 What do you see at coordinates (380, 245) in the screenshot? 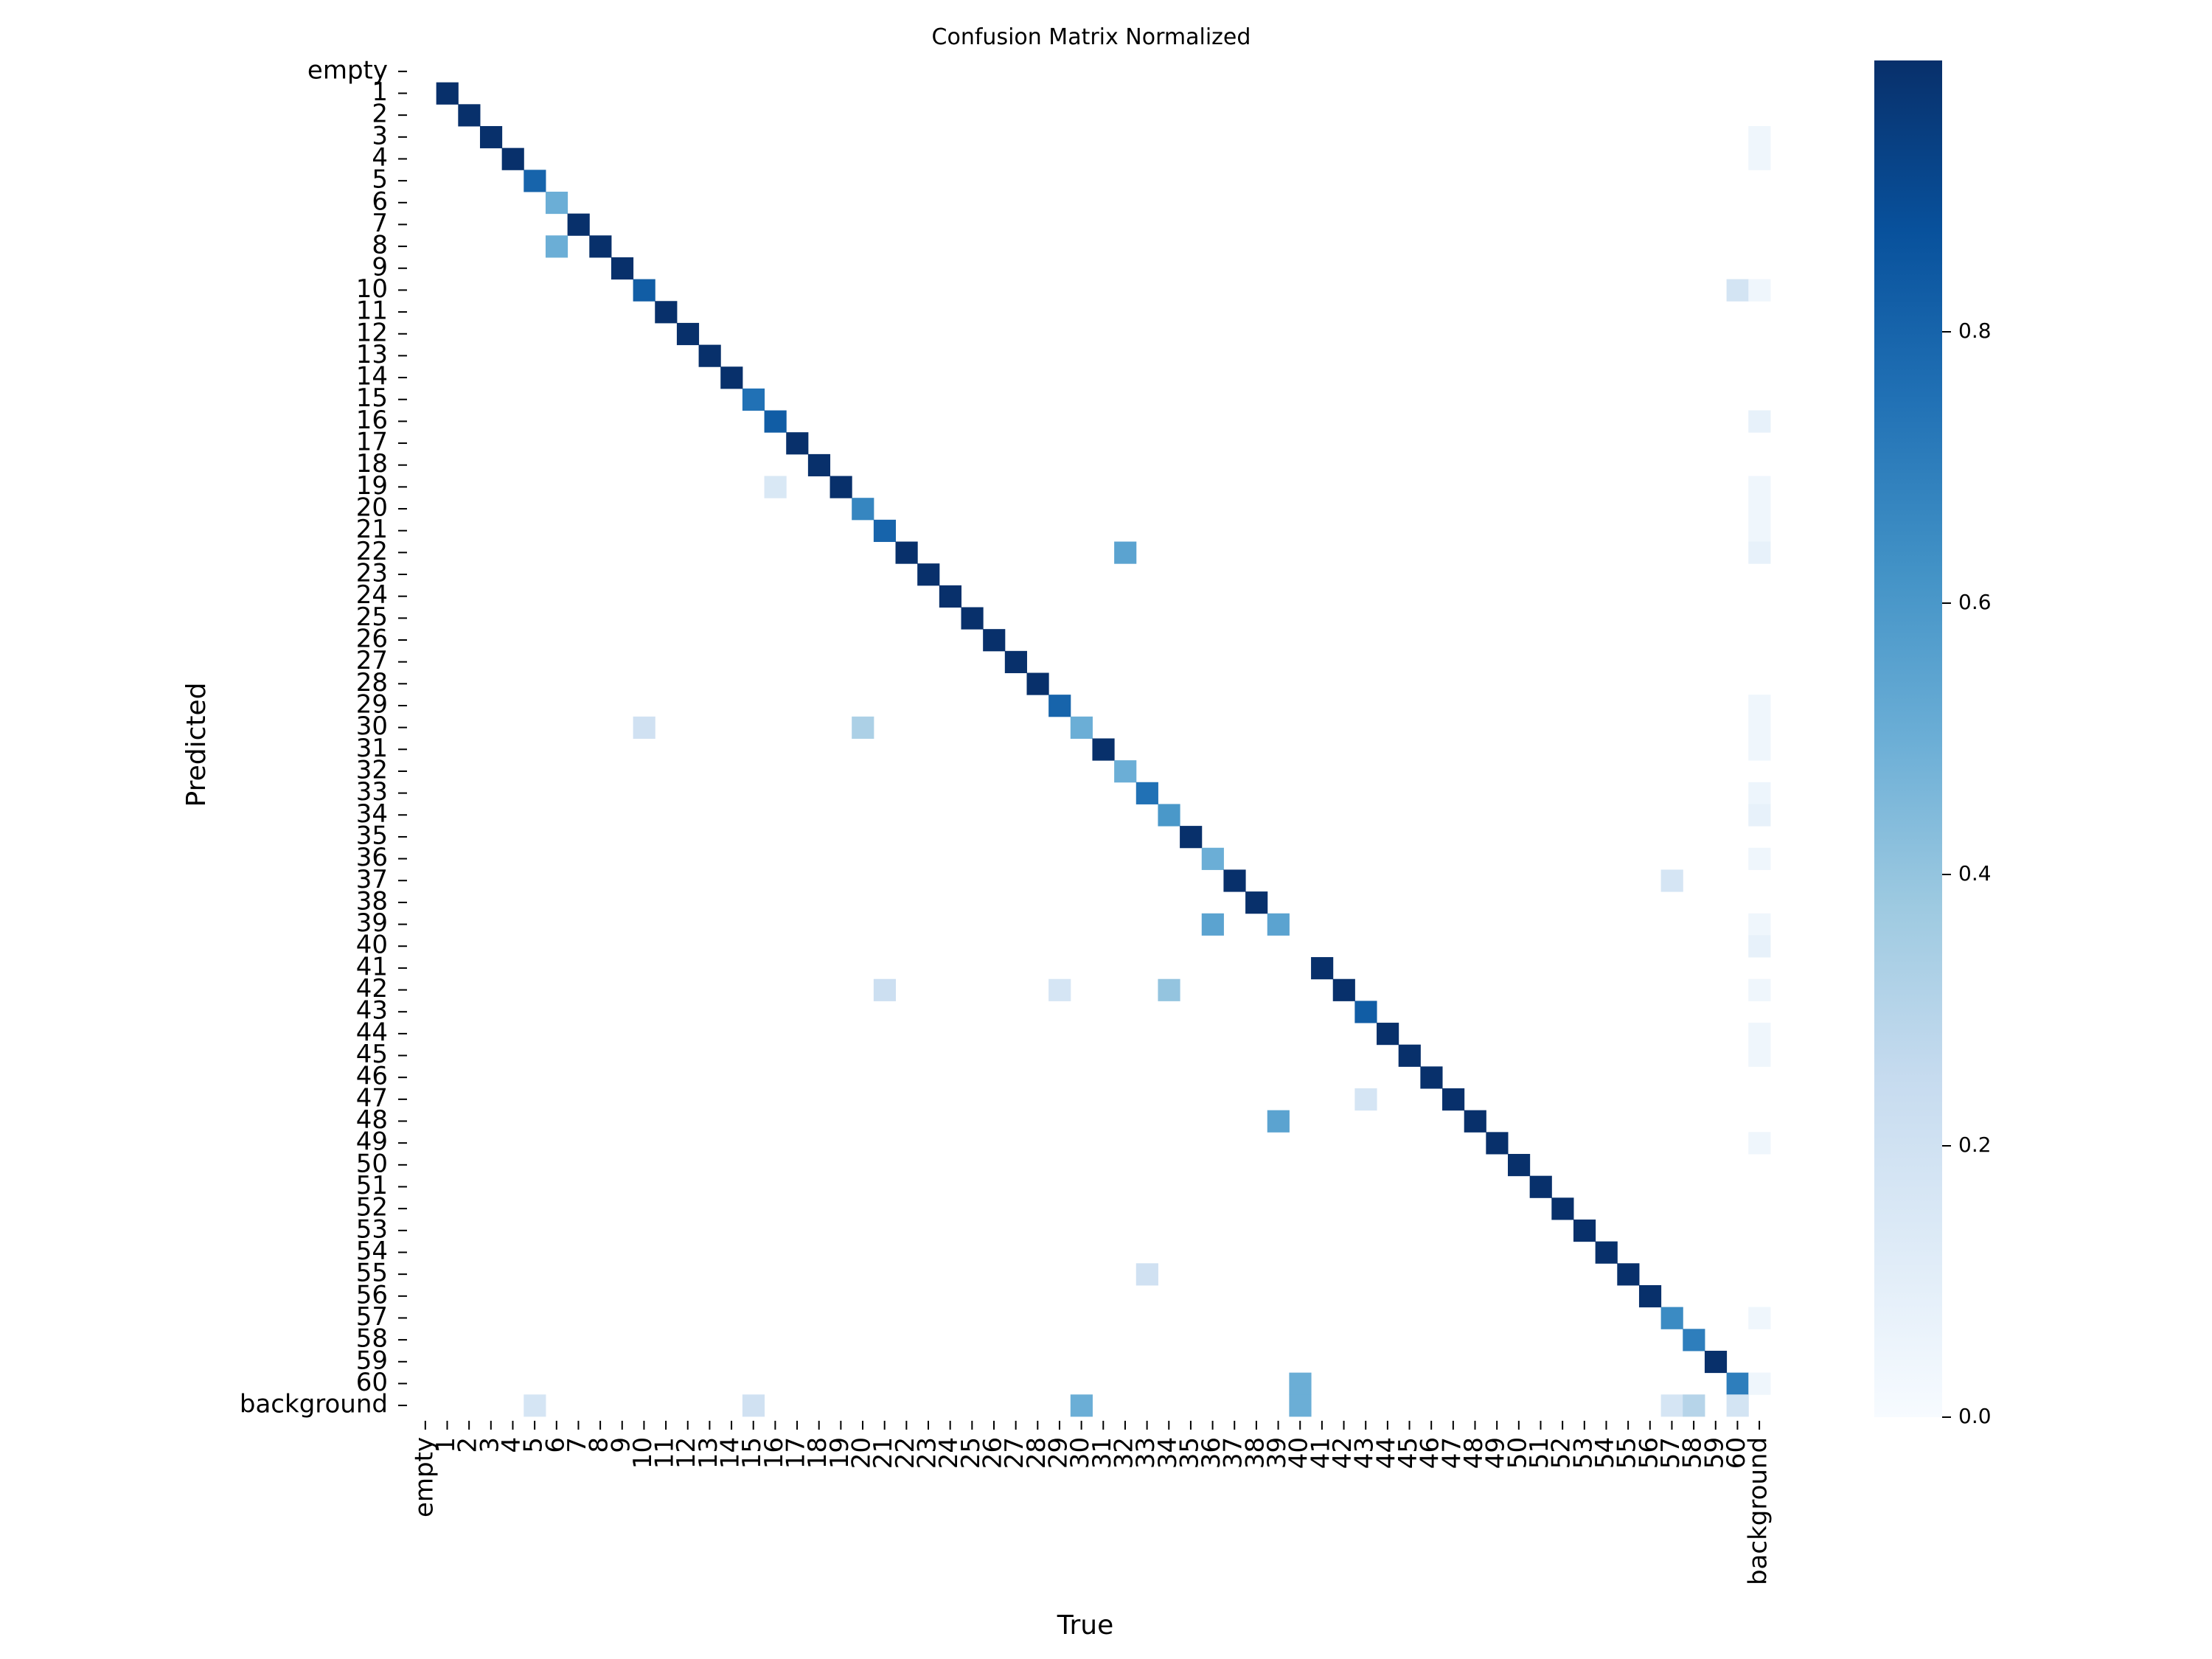
I see `y-tick-label-8: 8` at bounding box center [380, 245].